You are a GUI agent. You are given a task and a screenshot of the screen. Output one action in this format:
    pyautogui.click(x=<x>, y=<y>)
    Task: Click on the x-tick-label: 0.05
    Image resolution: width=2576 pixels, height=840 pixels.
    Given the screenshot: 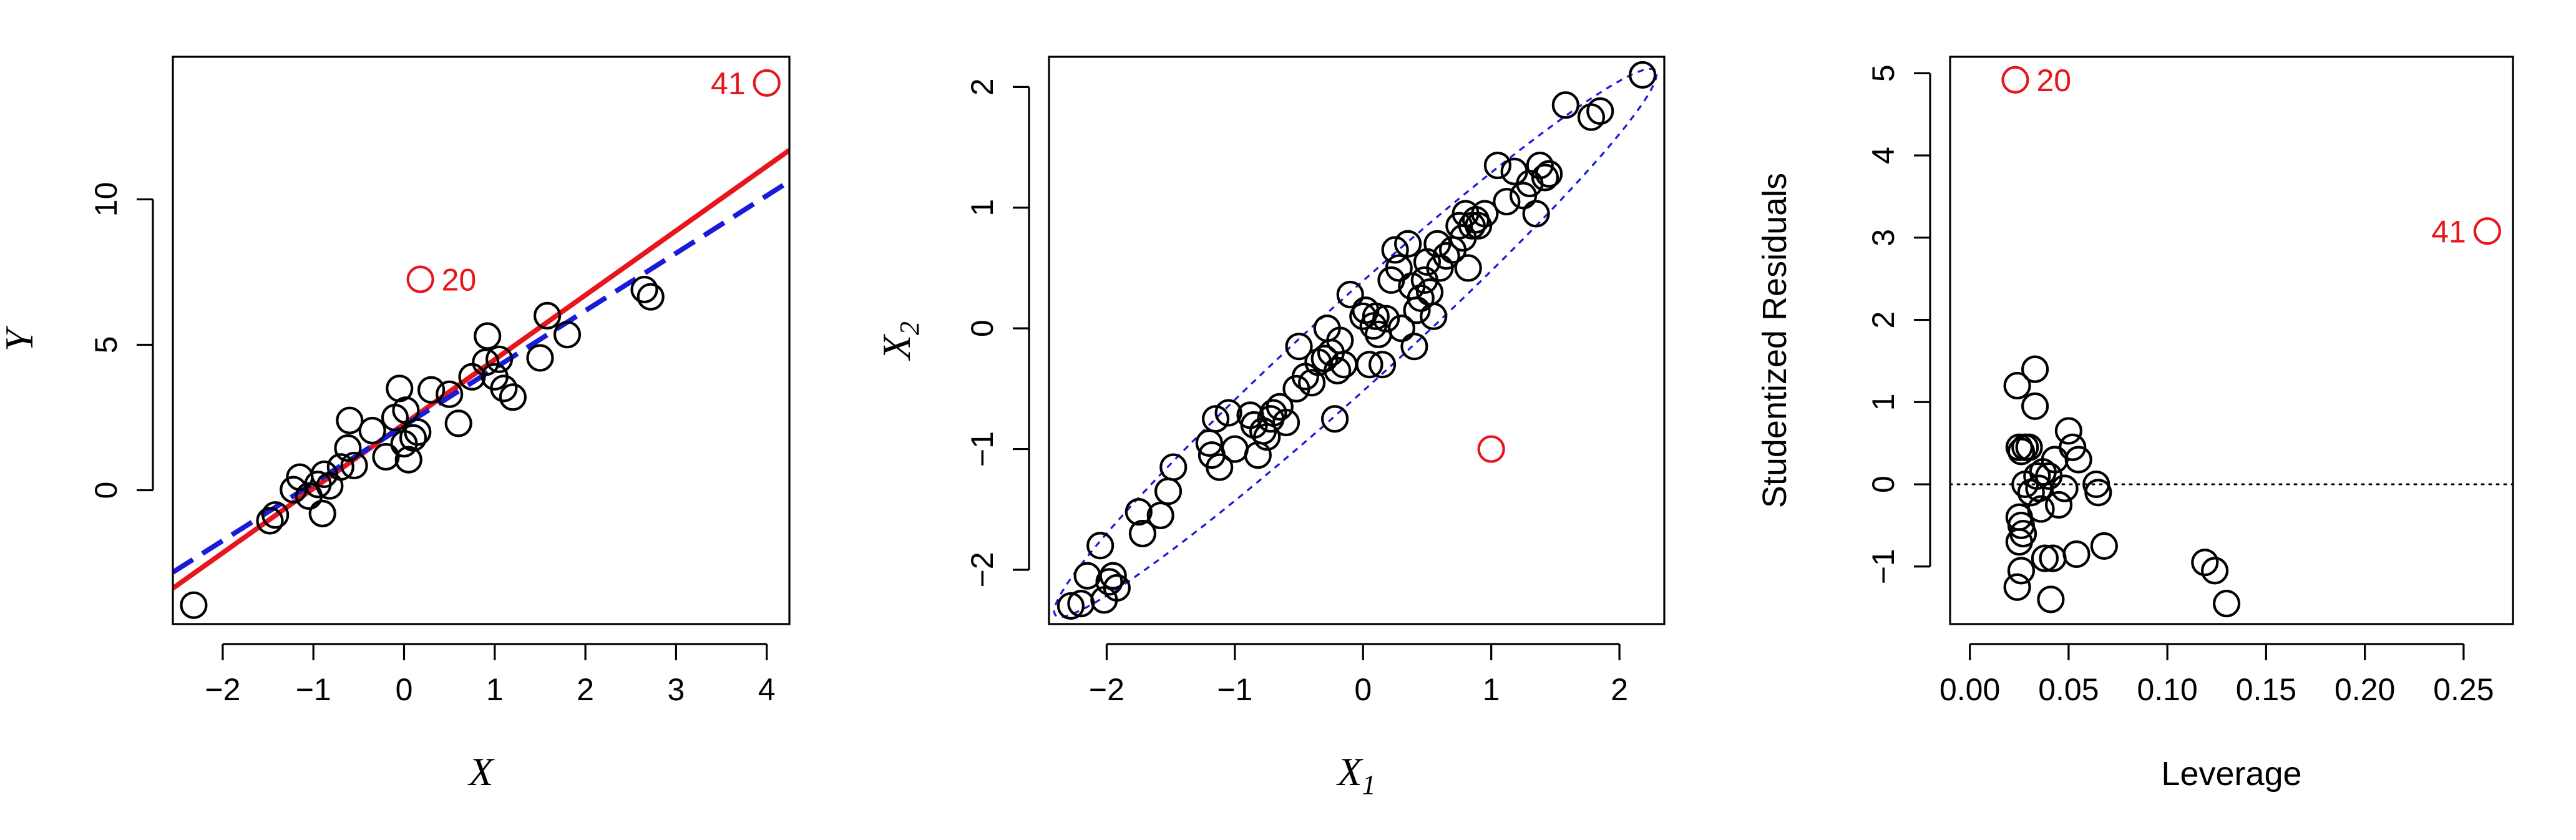 What is the action you would take?
    pyautogui.click(x=2068, y=689)
    